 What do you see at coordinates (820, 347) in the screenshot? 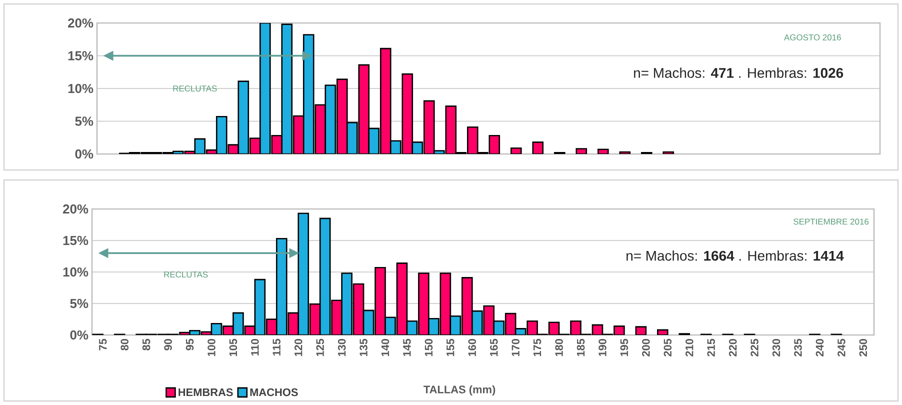
I see `x-tick-label: 240` at bounding box center [820, 347].